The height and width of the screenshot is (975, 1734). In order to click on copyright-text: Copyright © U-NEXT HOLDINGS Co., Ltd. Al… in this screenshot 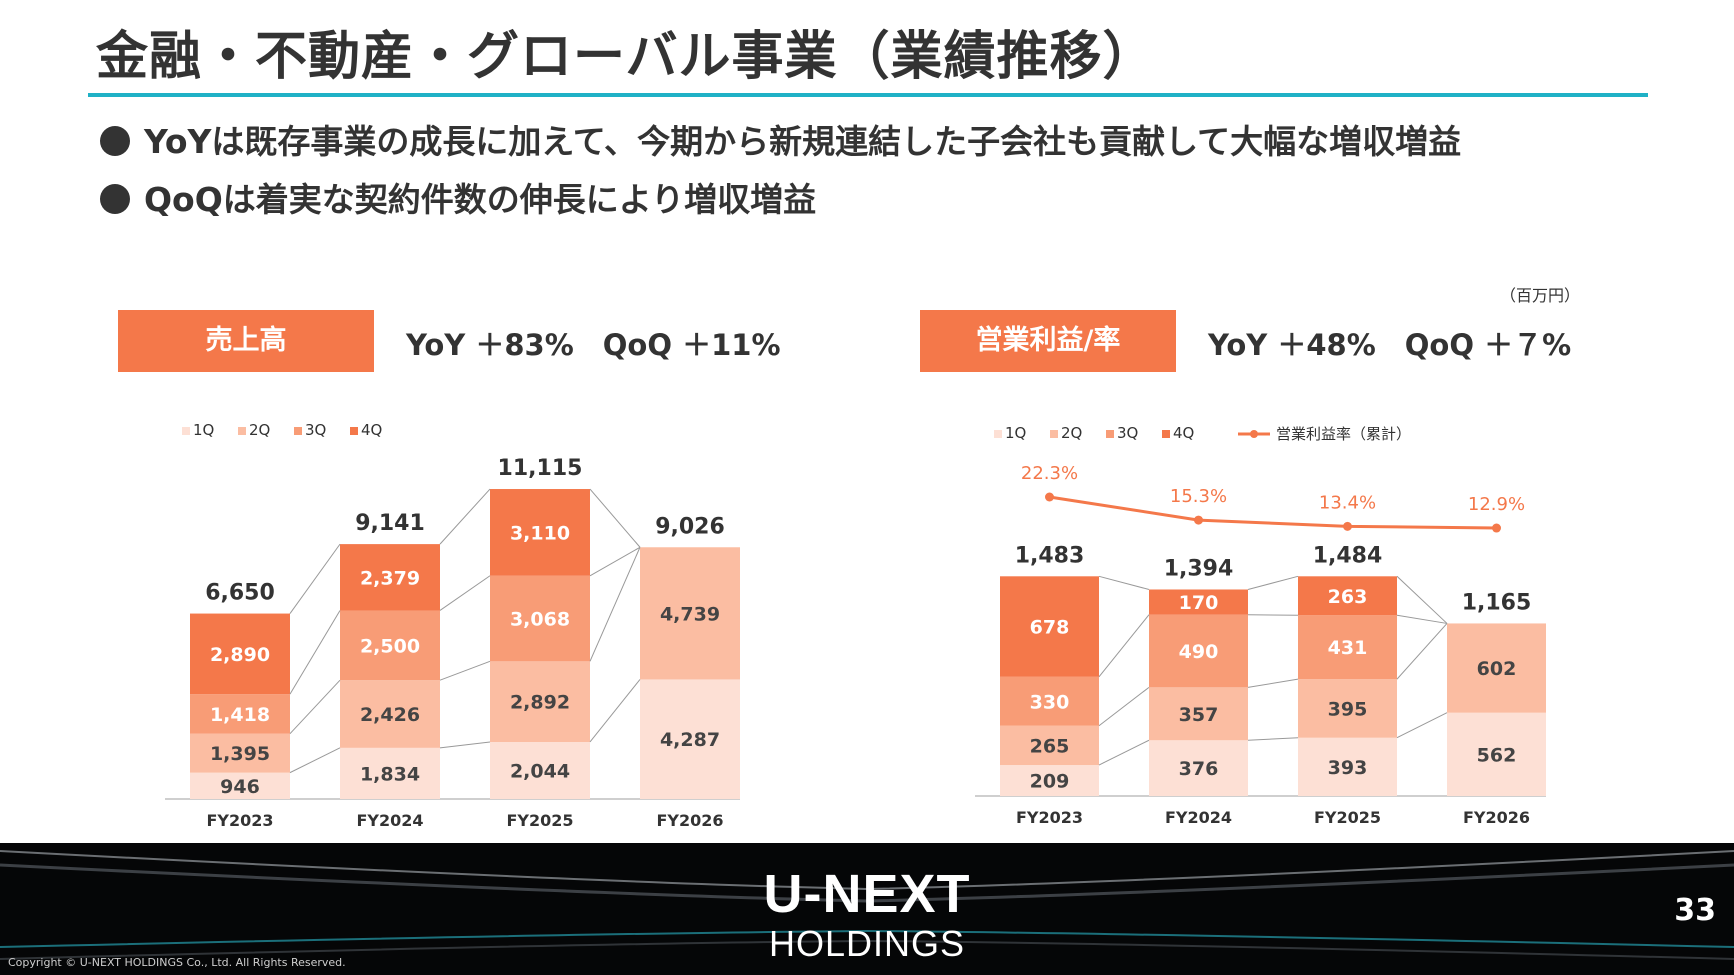, I will do `click(177, 962)`.